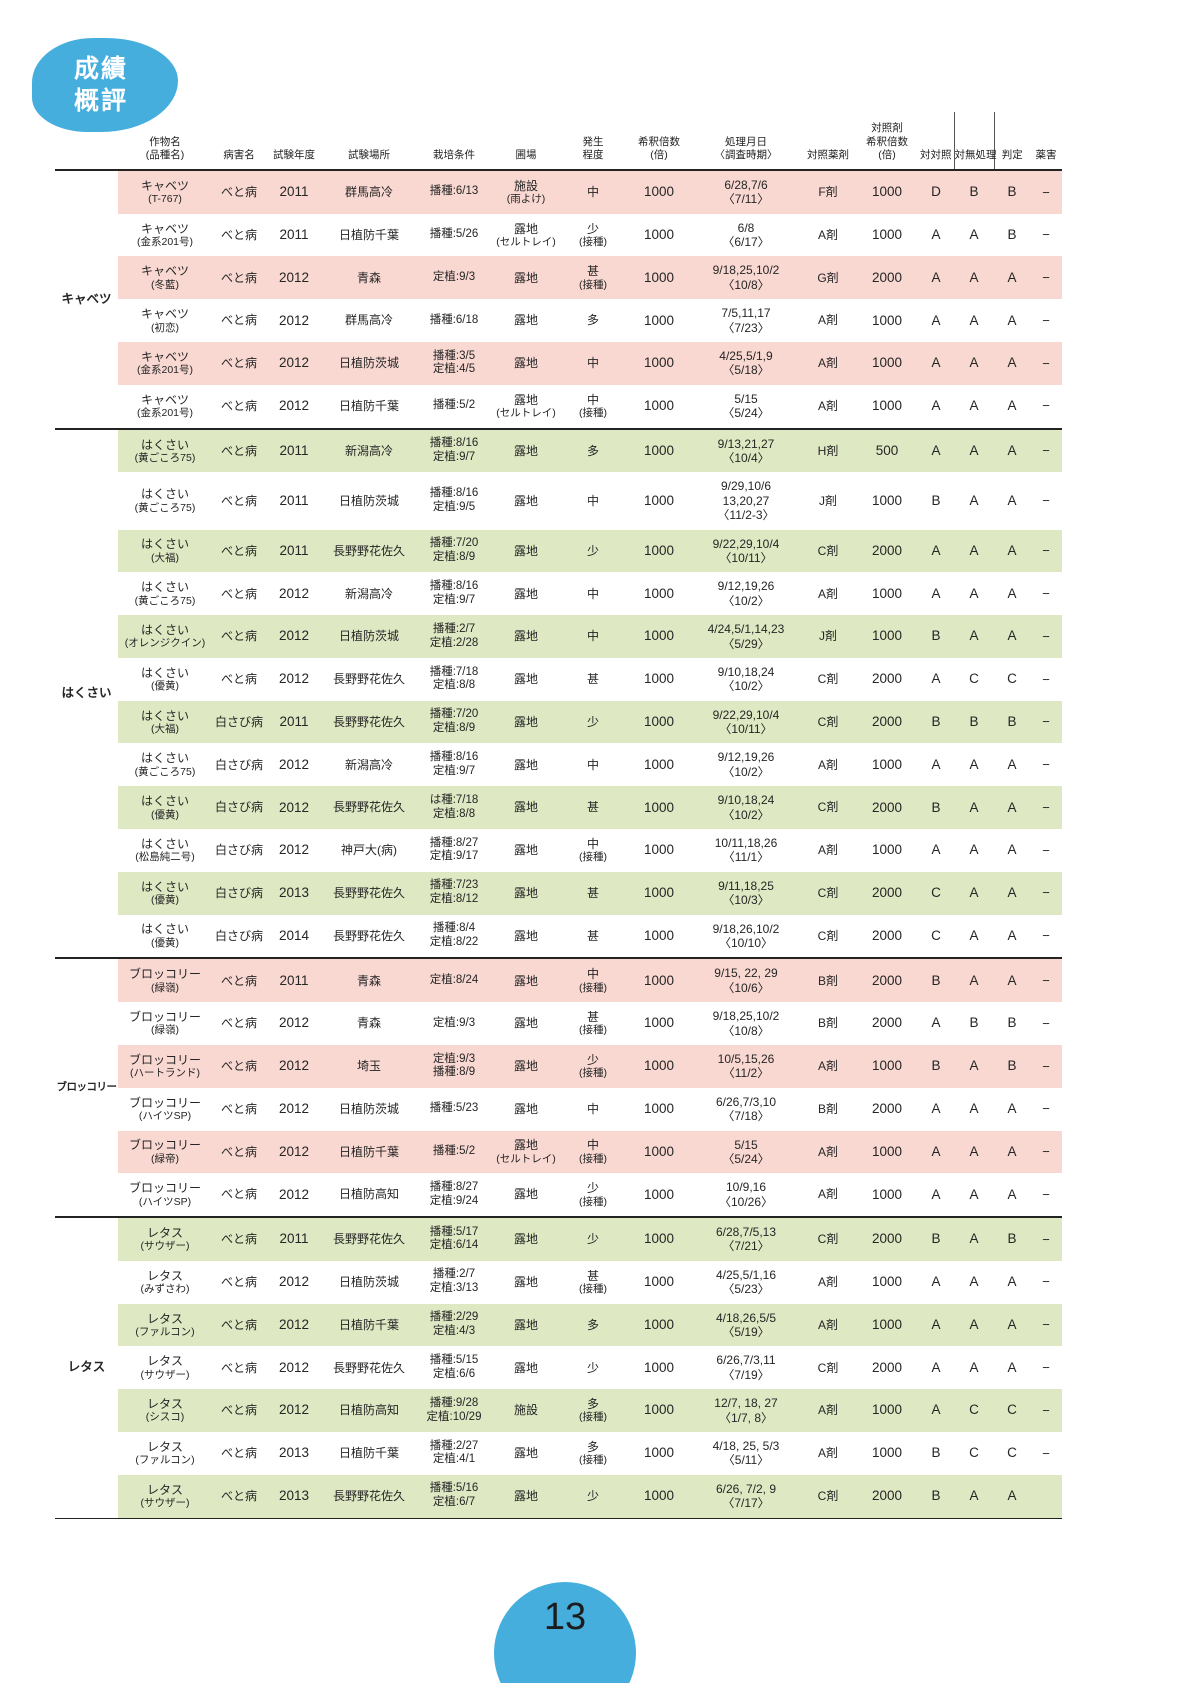 Image resolution: width=1190 pixels, height=1683 pixels. What do you see at coordinates (936, 980) in the screenshot?
I see `cell-vs_control: B` at bounding box center [936, 980].